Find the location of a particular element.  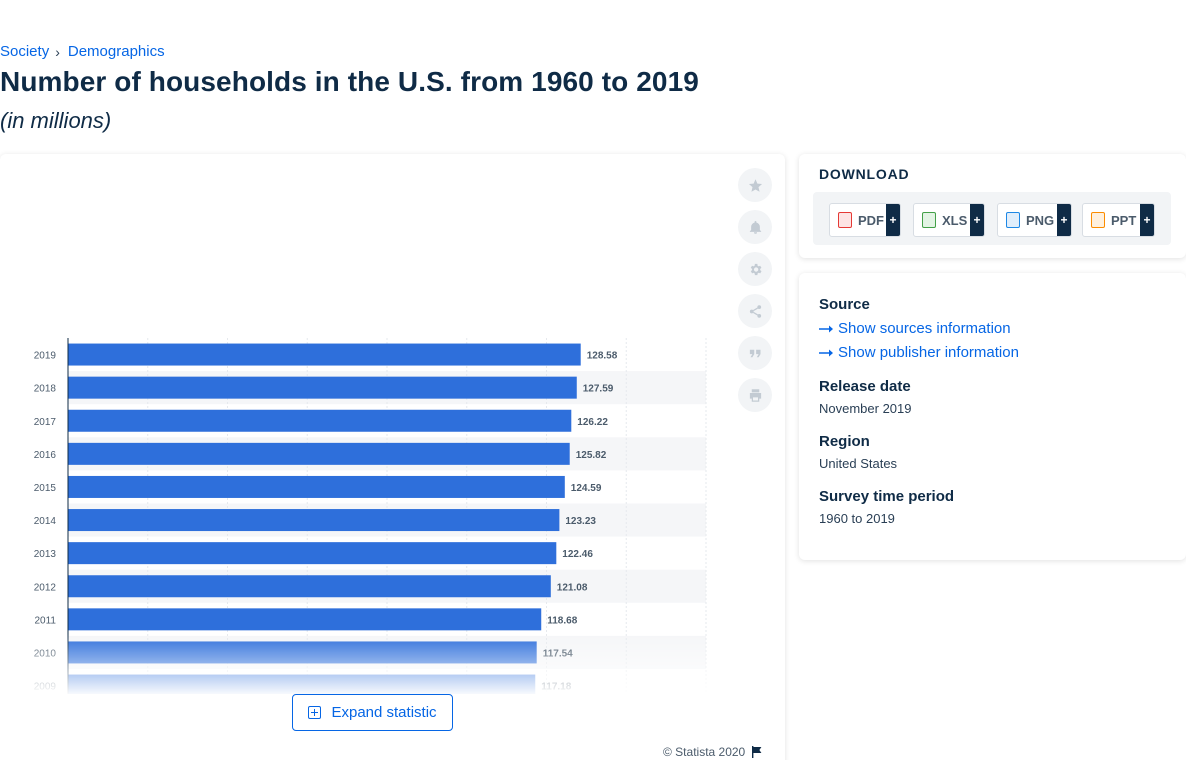

ppt-file-icon is located at coordinates (1098, 220).